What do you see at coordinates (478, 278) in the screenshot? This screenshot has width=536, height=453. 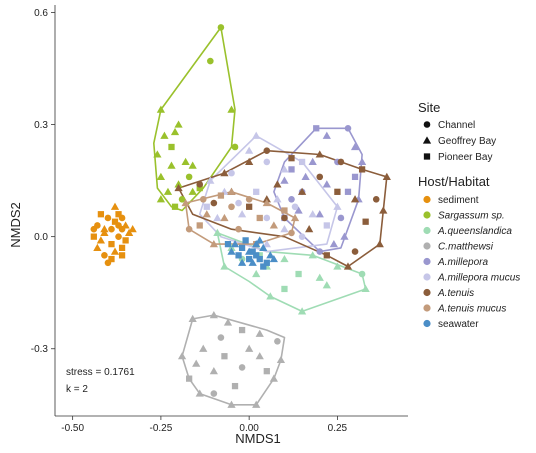 I see `legend-label: A.millepora mucus` at bounding box center [478, 278].